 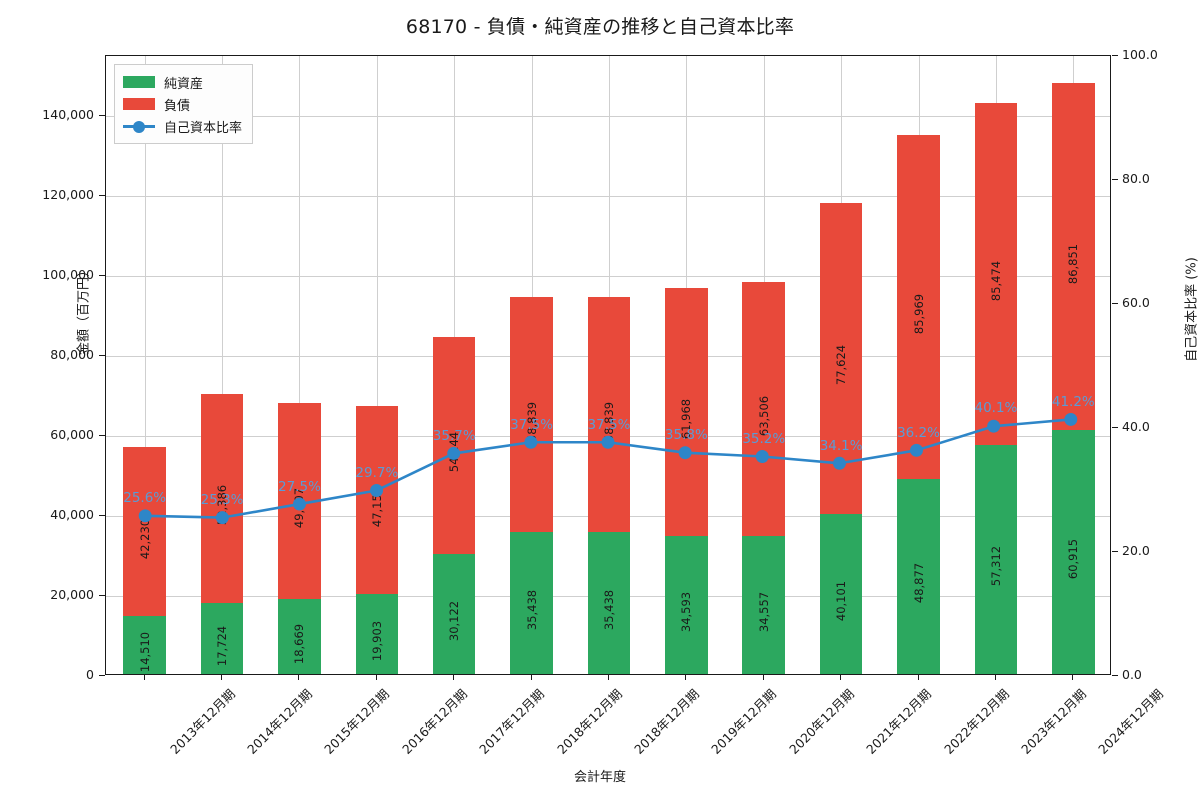 What do you see at coordinates (841, 593) in the screenshot?
I see `bar-segment-equity: 40,101` at bounding box center [841, 593].